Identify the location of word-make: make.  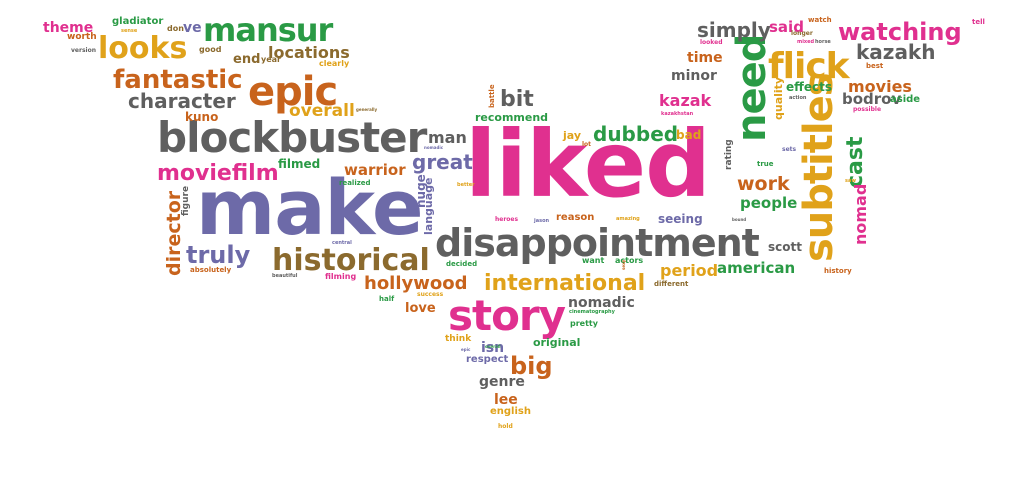
(309, 207).